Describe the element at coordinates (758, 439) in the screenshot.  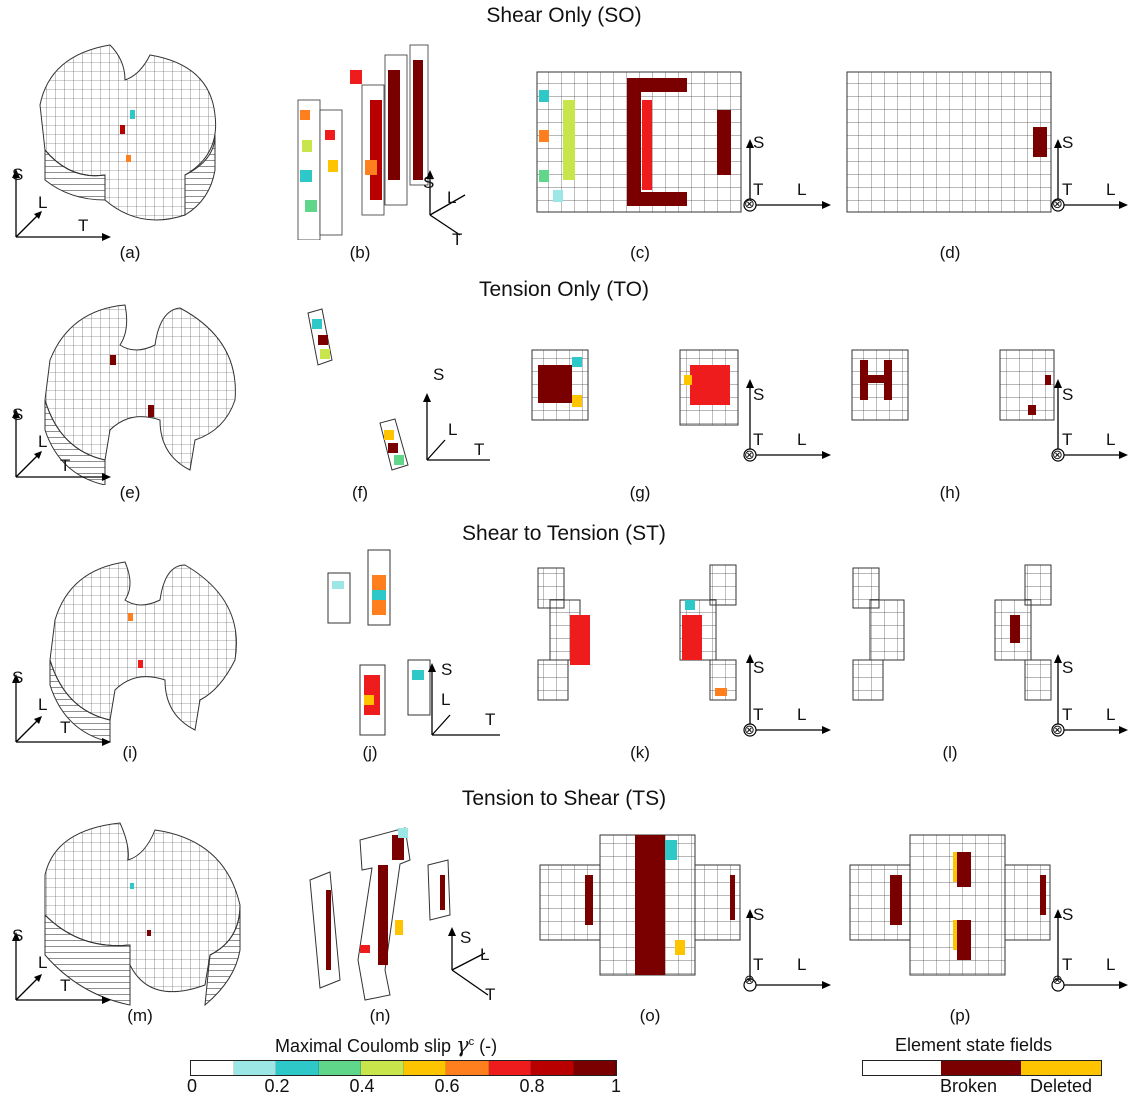
I see `axis-label-t-g: T` at that location.